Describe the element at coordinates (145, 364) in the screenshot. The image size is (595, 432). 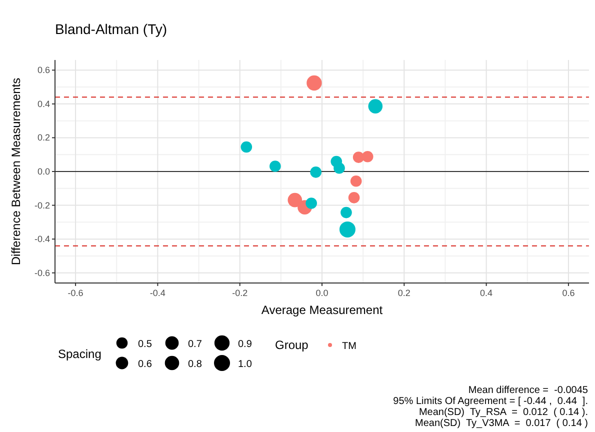
I see `legend-label: 0.6` at that location.